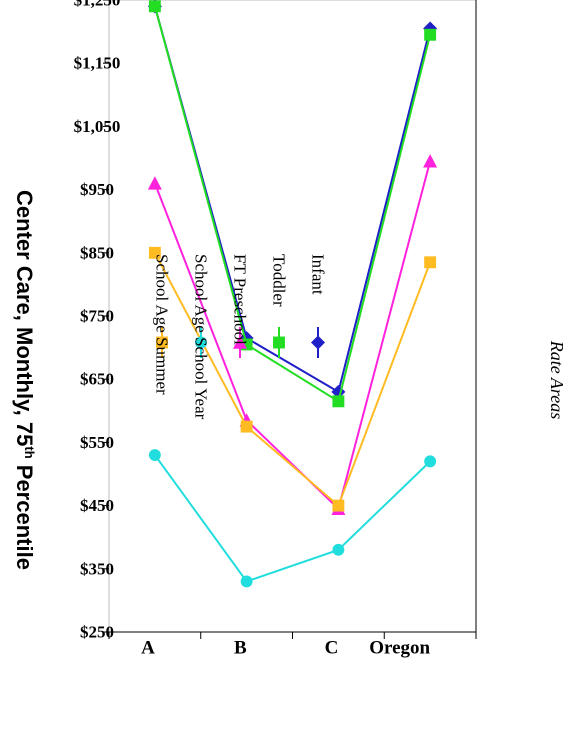 The height and width of the screenshot is (755, 571). Describe the element at coordinates (97, 505) in the screenshot. I see `y-tick-label: $450` at that location.